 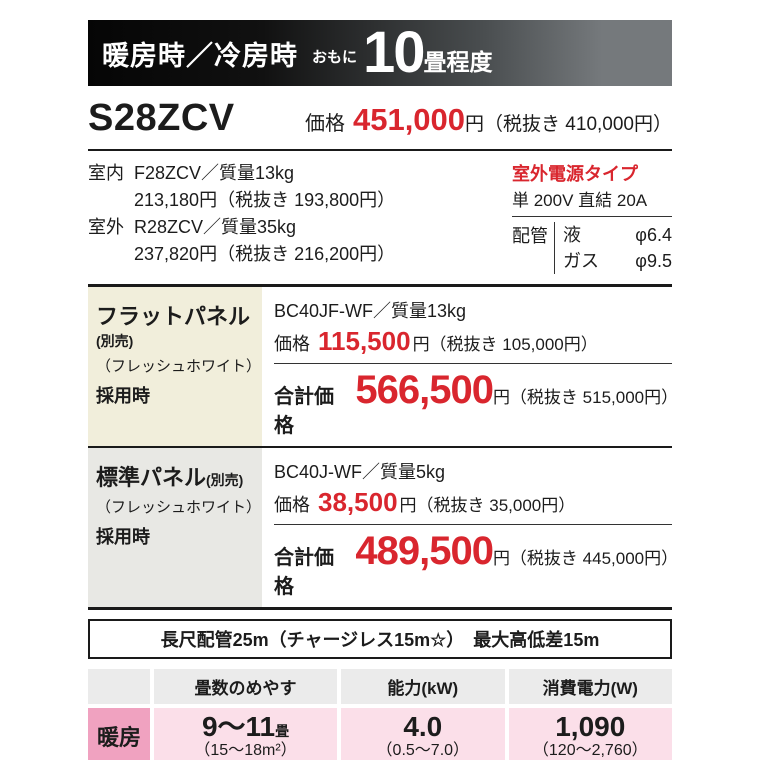 What do you see at coordinates (370, 311) in the screenshot?
I see `flat-panel-model: BC40JF-WF／質量13kg` at bounding box center [370, 311].